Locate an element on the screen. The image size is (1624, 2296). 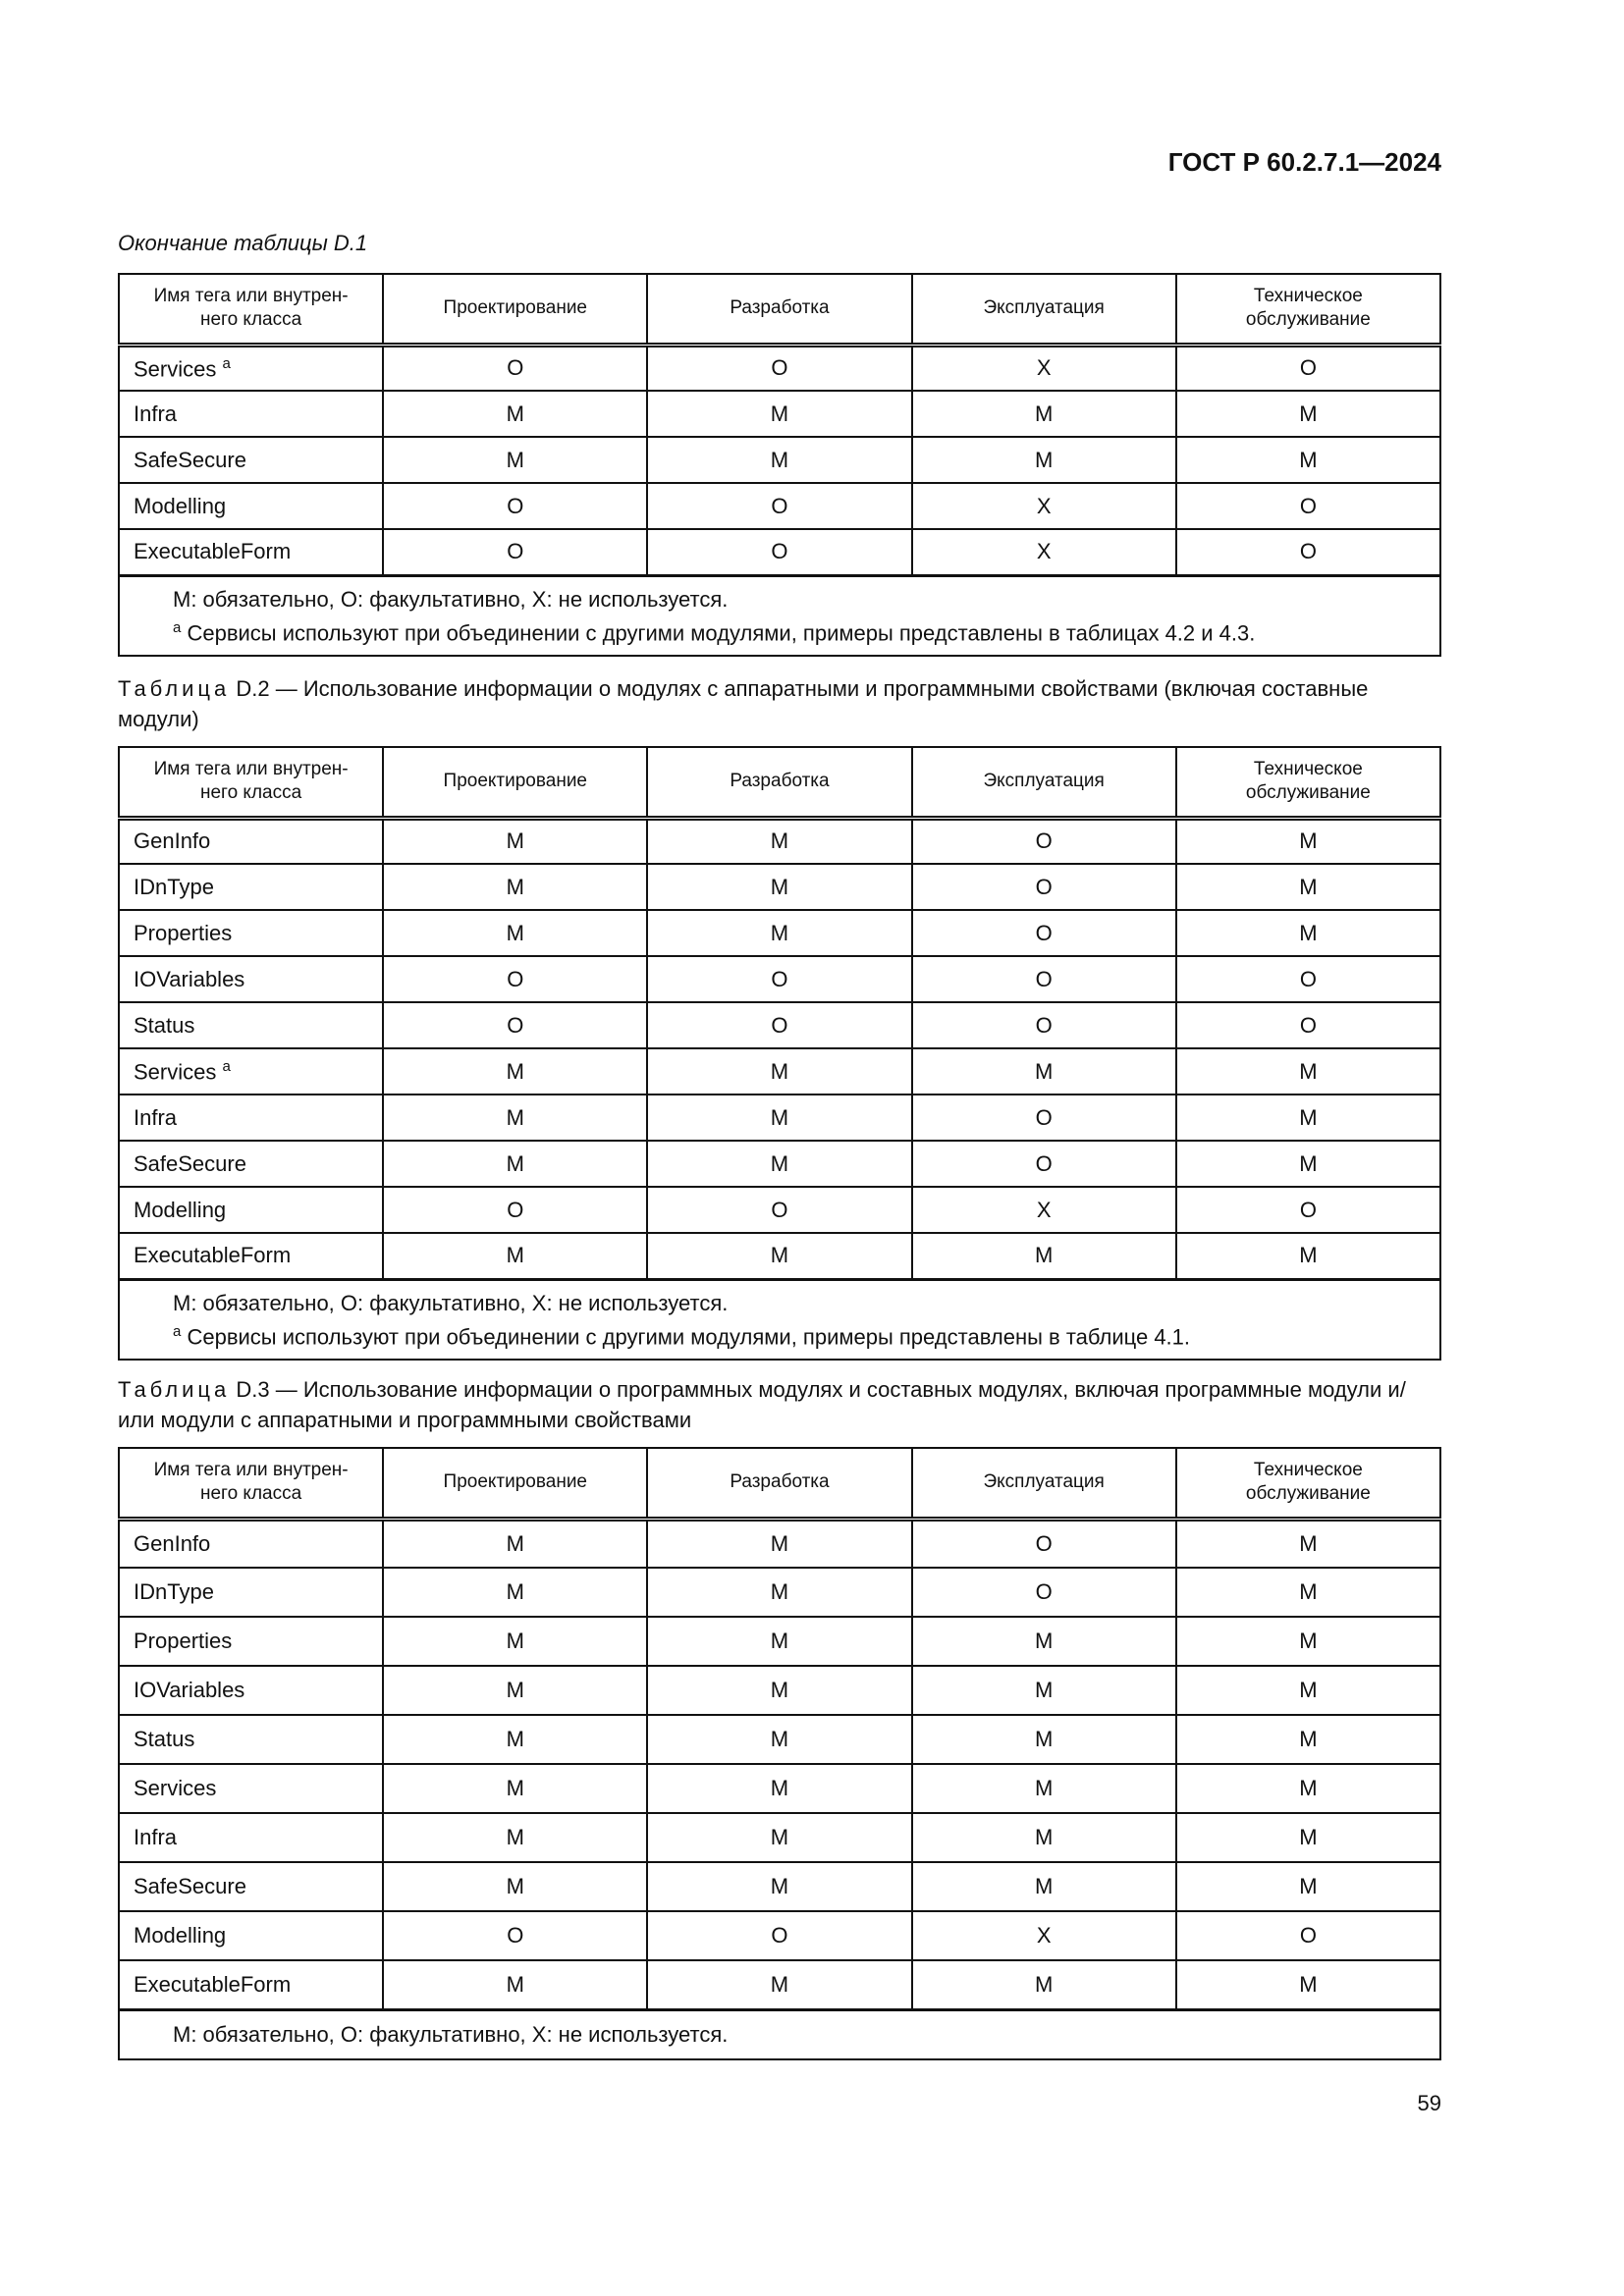
tag-name: Properties is located at coordinates (183, 932).